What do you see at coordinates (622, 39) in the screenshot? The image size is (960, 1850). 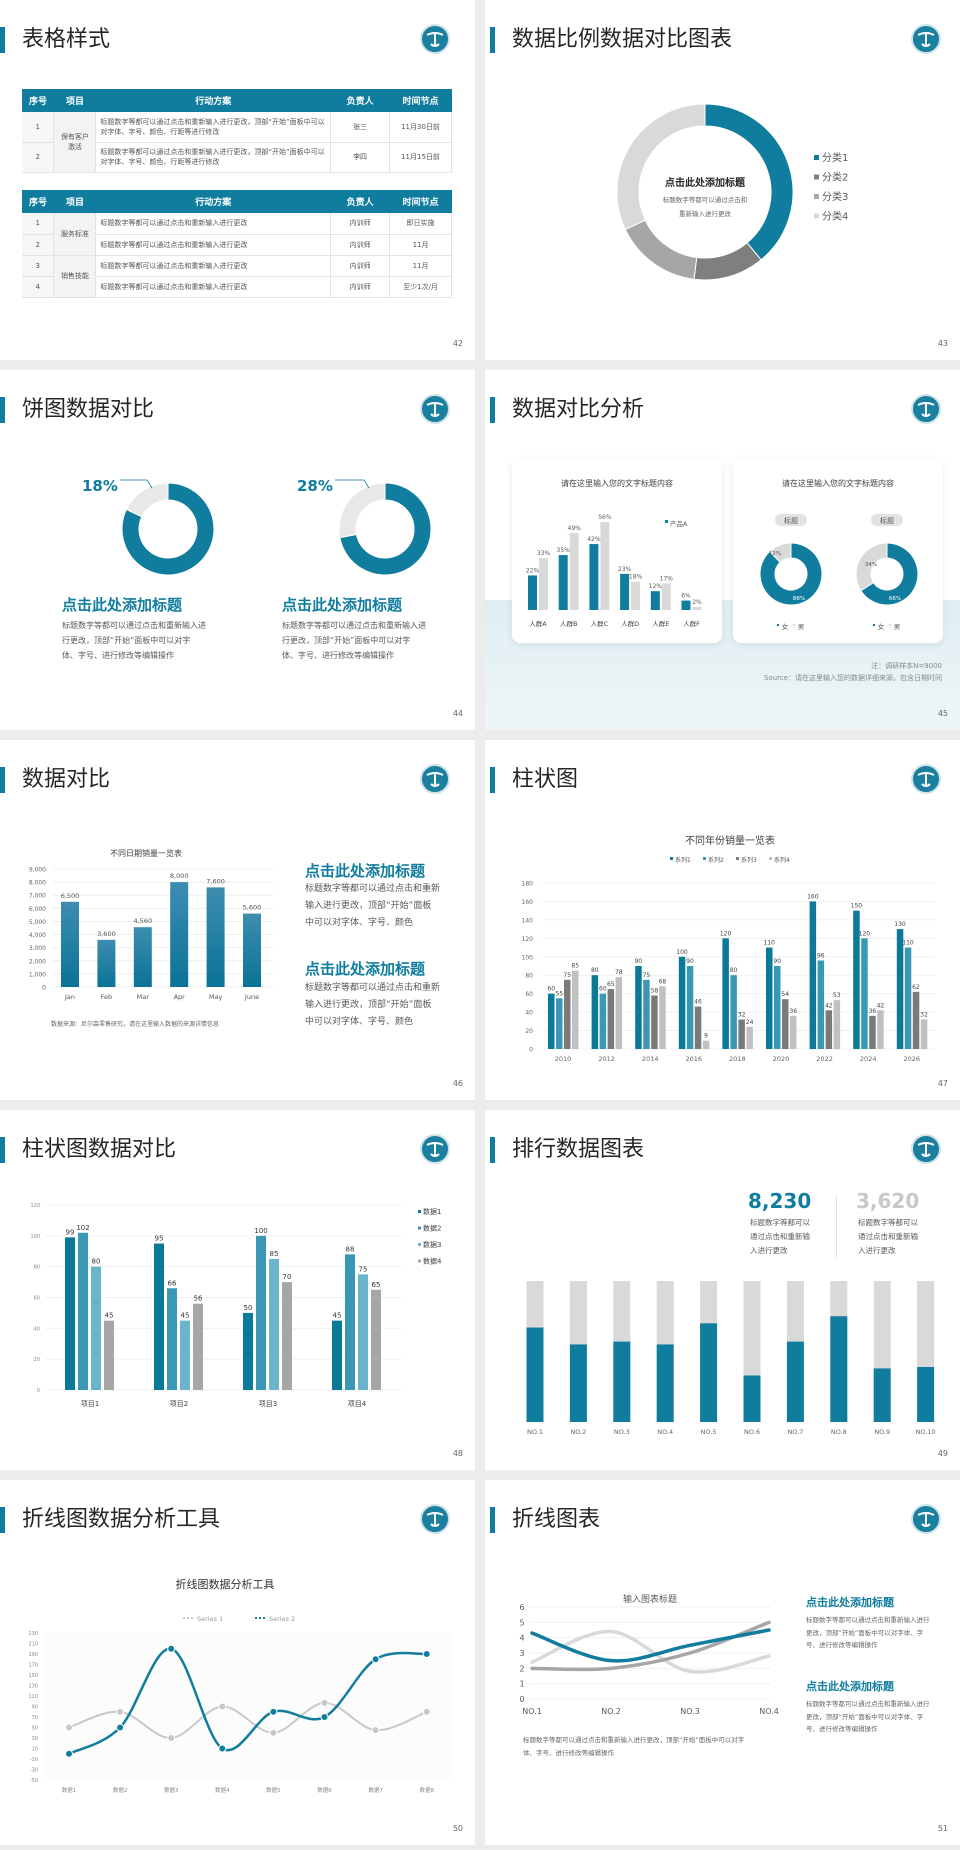 I see `slide-title: 数据比例数据对比图表` at bounding box center [622, 39].